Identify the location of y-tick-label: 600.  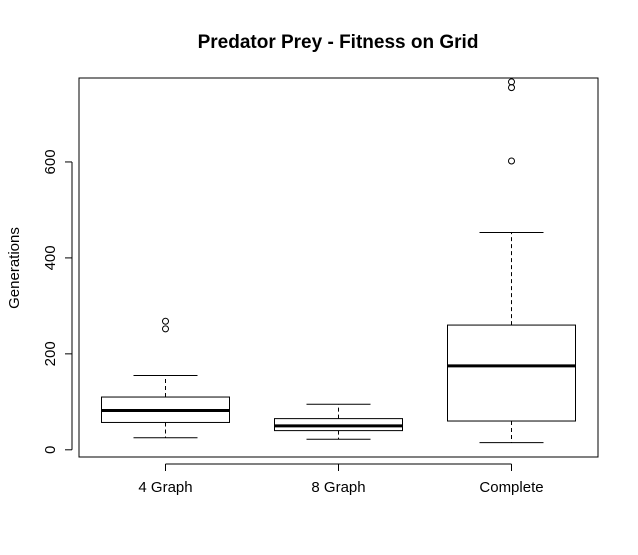
(50, 161).